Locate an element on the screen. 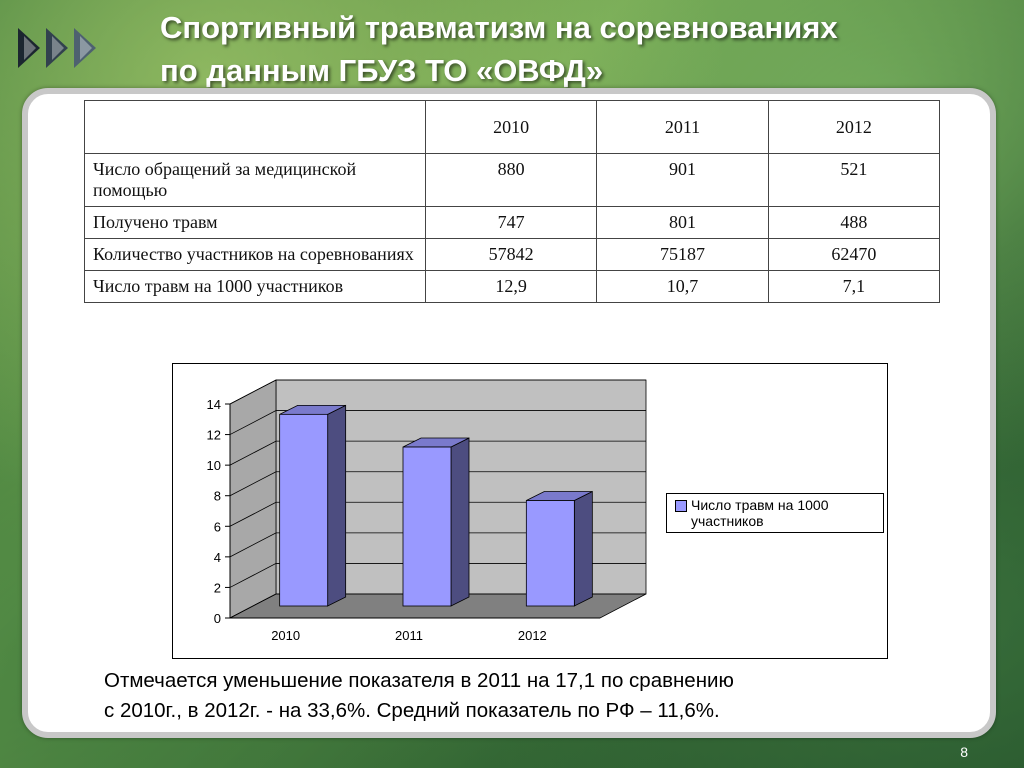  y-tick-label: 6 is located at coordinates (217, 526).